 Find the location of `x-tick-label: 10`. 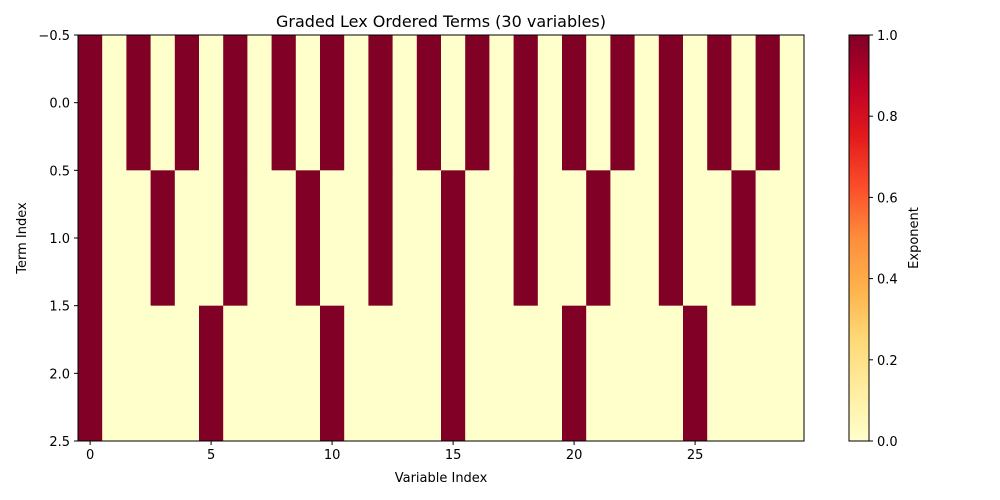

x-tick-label: 10 is located at coordinates (332, 455).